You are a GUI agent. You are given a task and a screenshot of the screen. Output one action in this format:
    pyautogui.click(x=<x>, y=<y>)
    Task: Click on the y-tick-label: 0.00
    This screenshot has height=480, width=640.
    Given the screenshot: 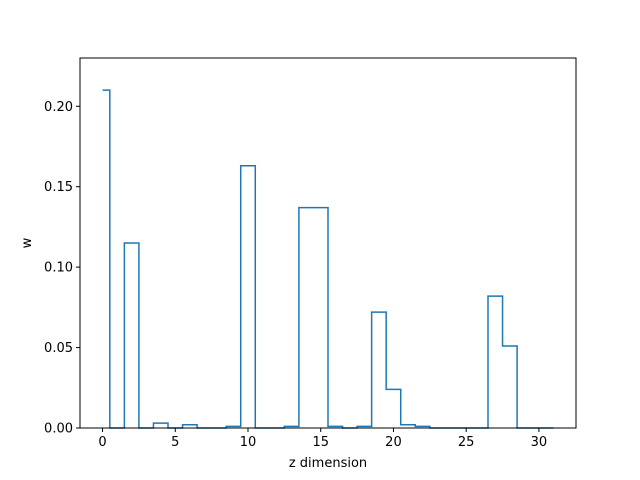 What is the action you would take?
    pyautogui.click(x=58, y=429)
    